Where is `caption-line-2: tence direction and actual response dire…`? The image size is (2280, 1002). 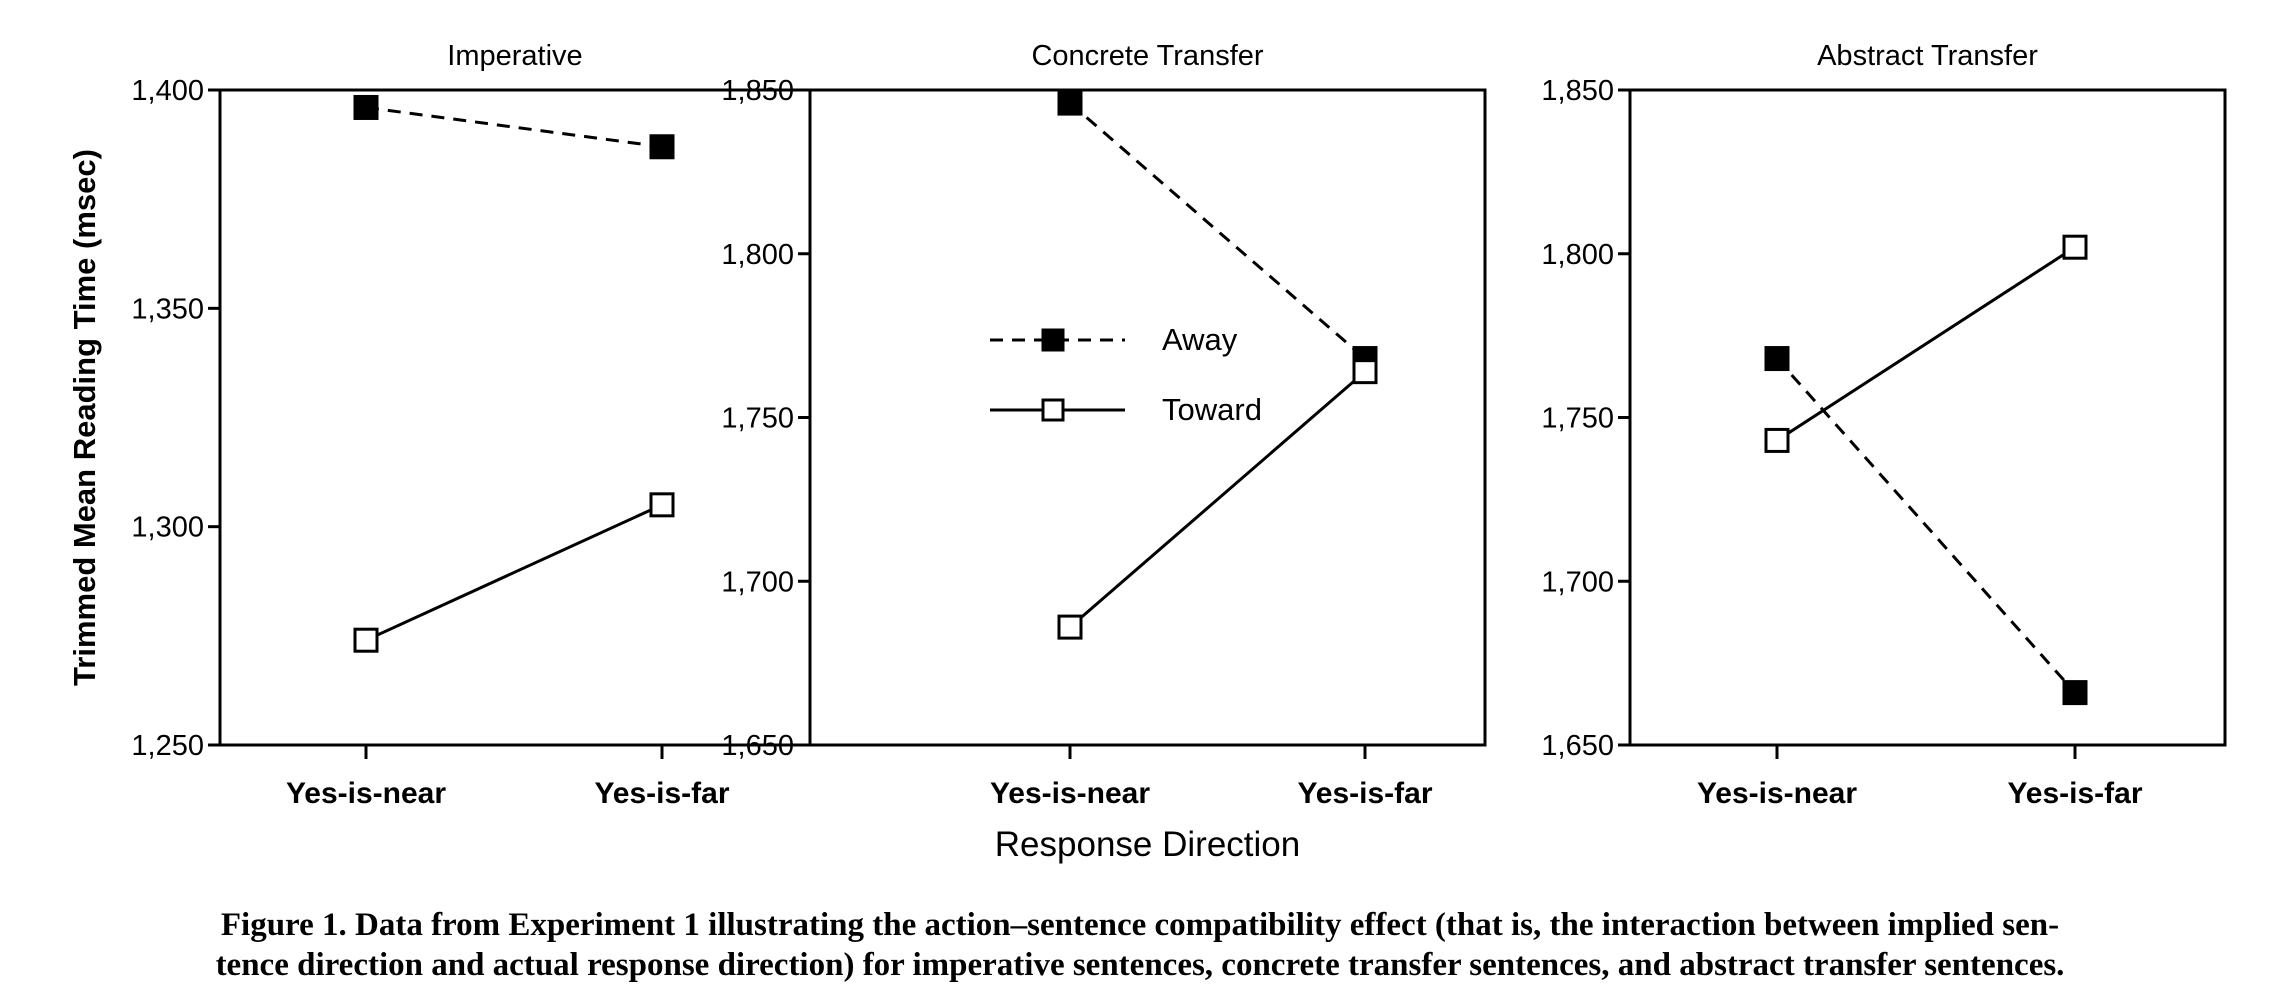 caption-line-2: tence direction and actual response dire… is located at coordinates (1140, 965).